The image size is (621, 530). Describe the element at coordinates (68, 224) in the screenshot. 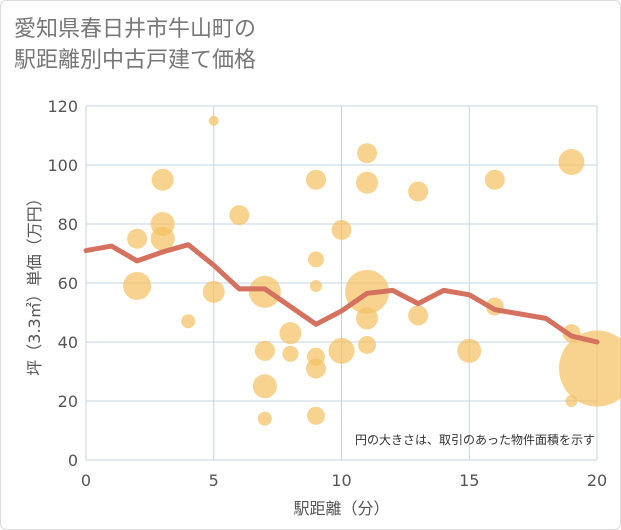

I see `y-tick-label: 80` at that location.